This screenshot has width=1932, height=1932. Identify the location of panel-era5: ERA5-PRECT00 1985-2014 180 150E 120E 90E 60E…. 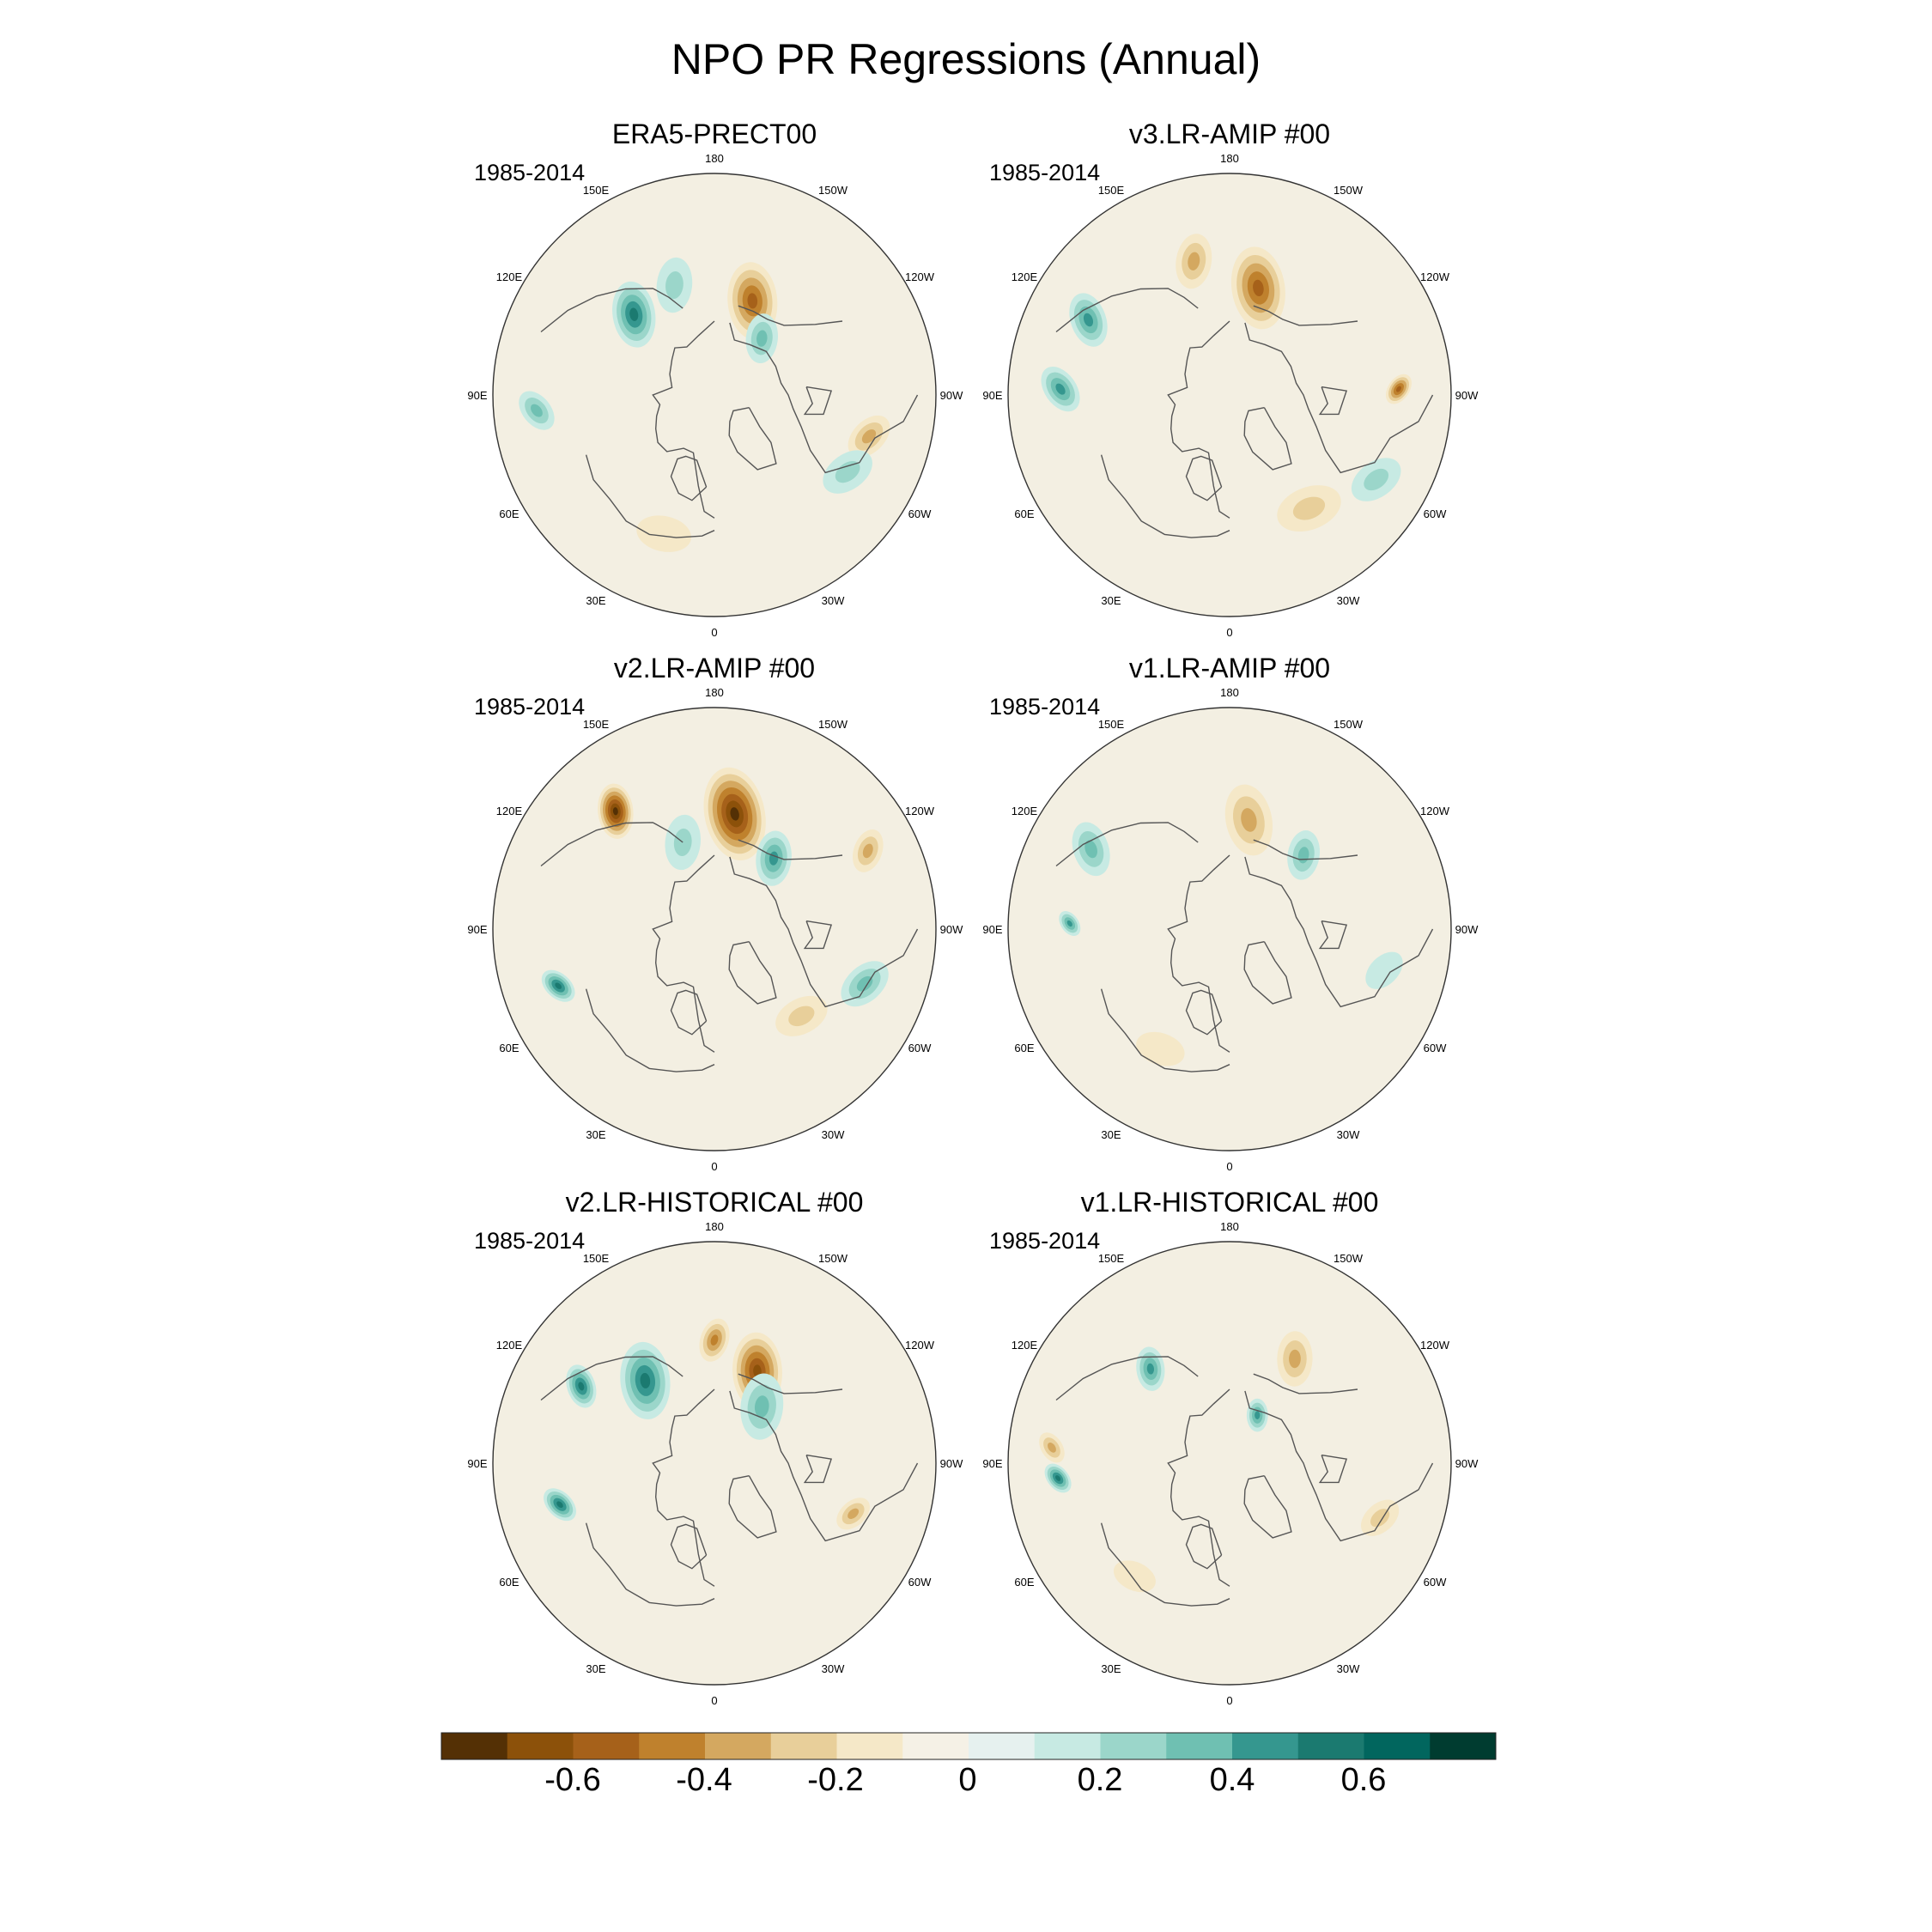
(715, 378).